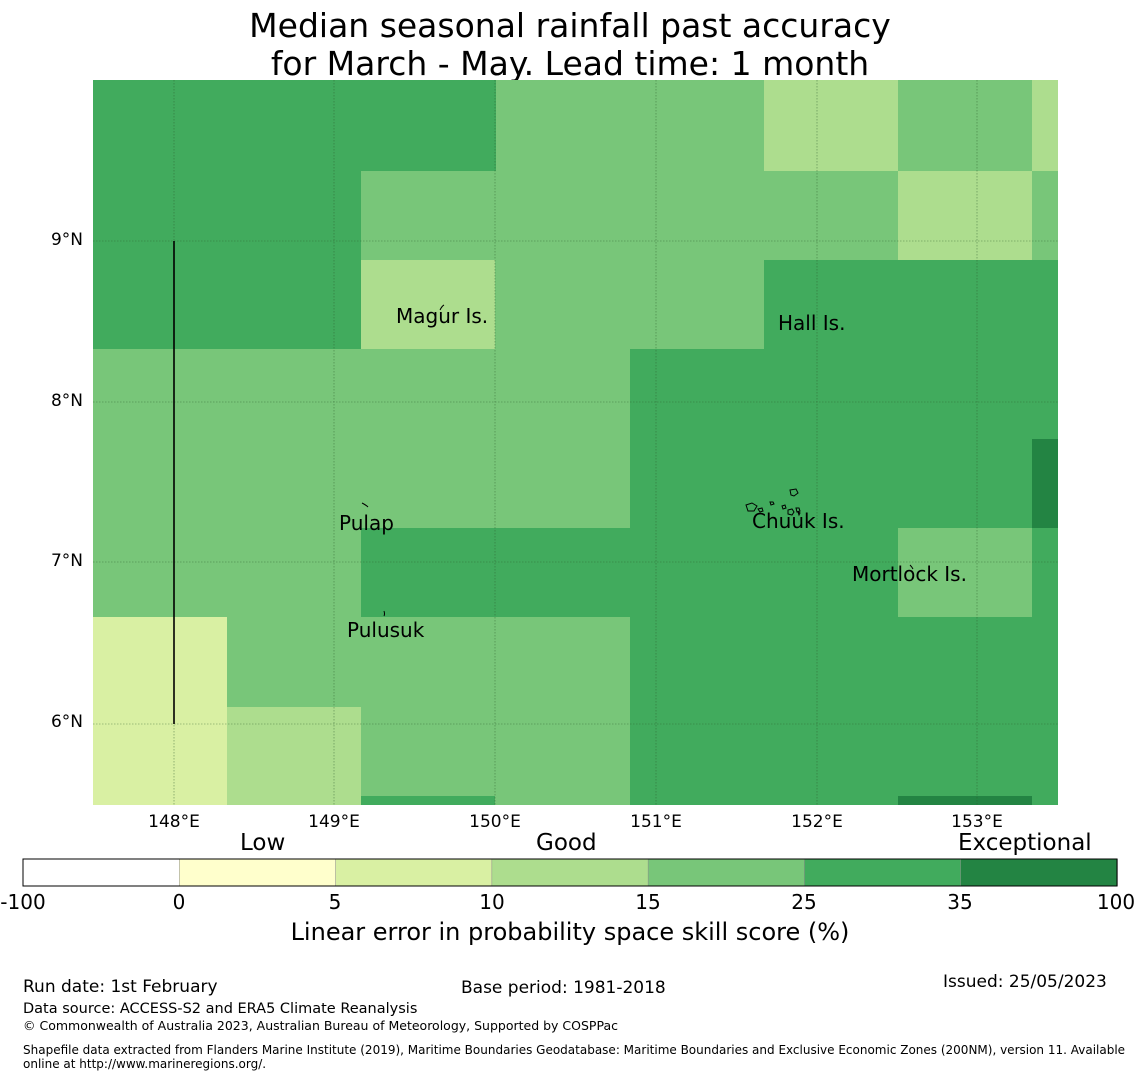  I want to click on lon-label-151e: 151°E, so click(656, 822).